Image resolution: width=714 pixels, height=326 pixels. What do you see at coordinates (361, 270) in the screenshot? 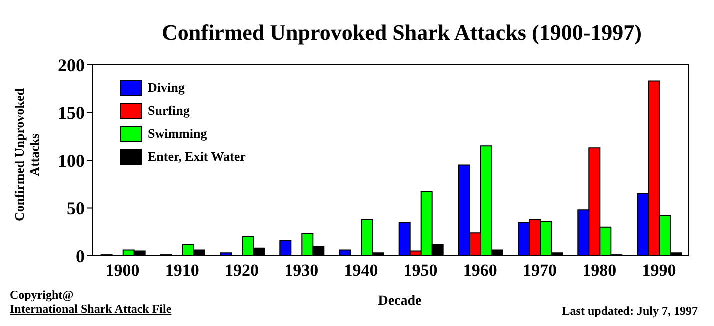
I see `x-tick-label: 1940` at bounding box center [361, 270].